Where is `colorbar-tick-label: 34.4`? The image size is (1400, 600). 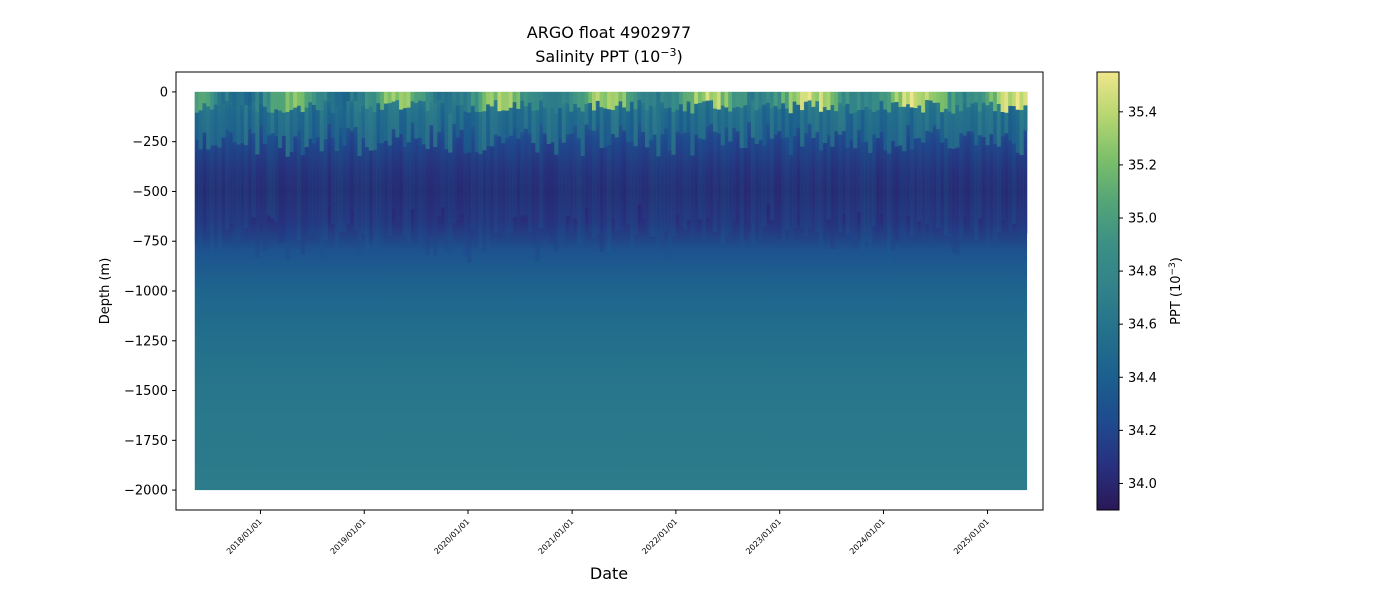
colorbar-tick-label: 34.4 is located at coordinates (1142, 378).